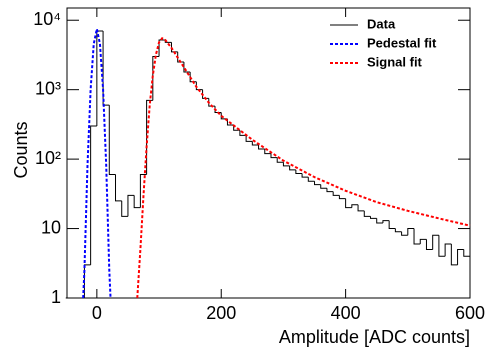 The height and width of the screenshot is (352, 488). I want to click on x-tick-label: 400, so click(346, 313).